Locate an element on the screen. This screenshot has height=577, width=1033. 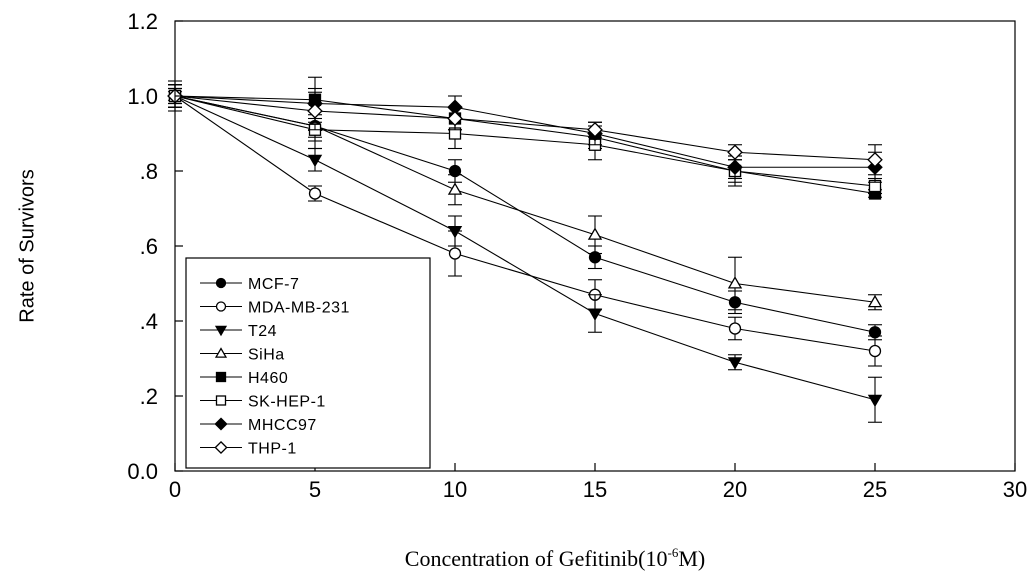
x-tick-label: 15 is located at coordinates (595, 489).